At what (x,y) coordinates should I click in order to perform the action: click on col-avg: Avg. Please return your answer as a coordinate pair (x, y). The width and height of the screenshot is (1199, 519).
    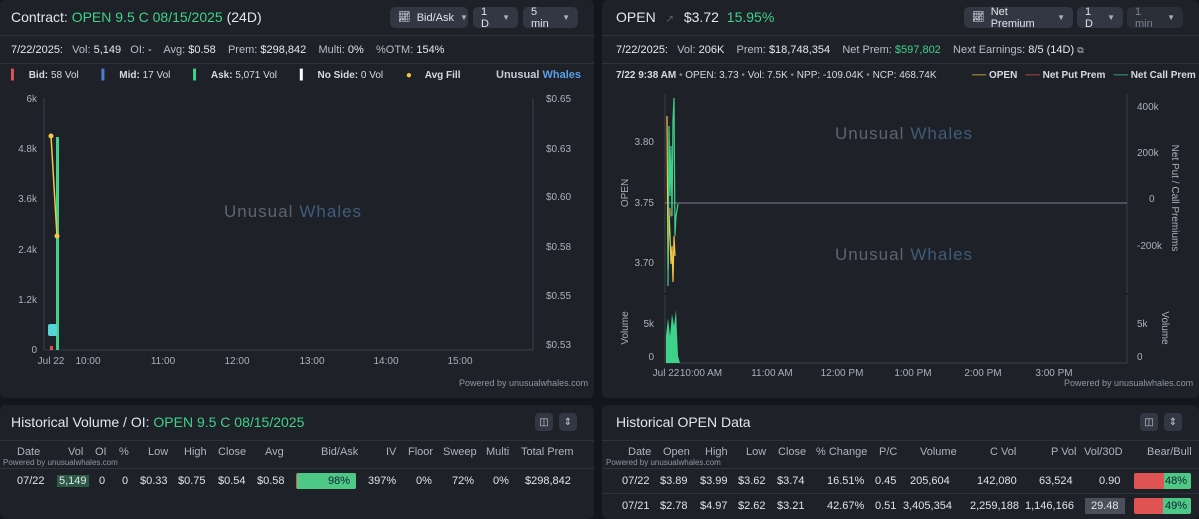
    Looking at the image, I should click on (274, 452).